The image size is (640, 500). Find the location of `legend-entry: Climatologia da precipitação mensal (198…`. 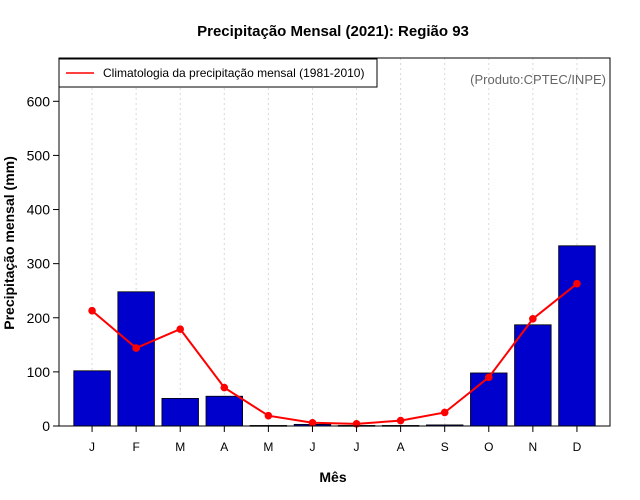

legend-entry: Climatologia da precipitação mensal (198… is located at coordinates (233, 73).